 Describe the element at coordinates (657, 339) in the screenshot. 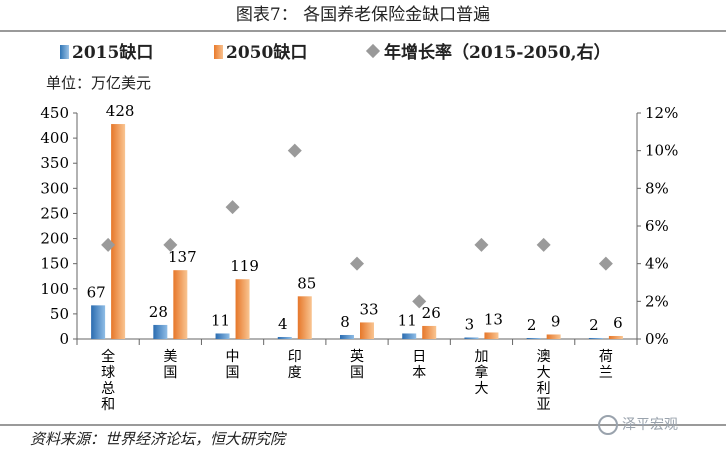

I see `y-right-tick-label: 0%` at that location.